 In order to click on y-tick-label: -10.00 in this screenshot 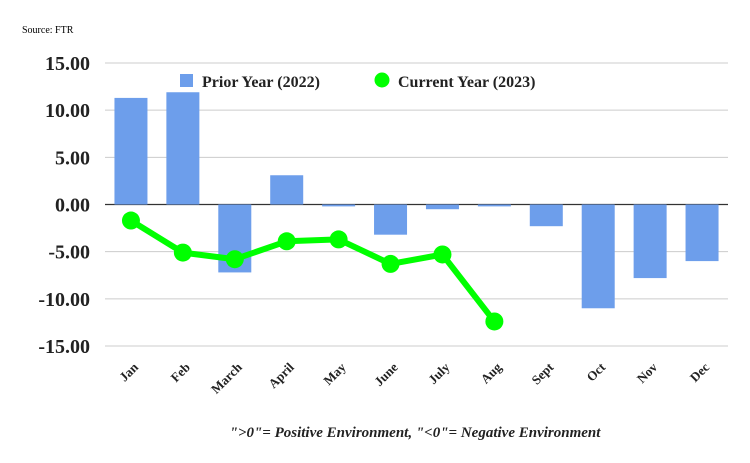, I will do `click(64, 300)`.